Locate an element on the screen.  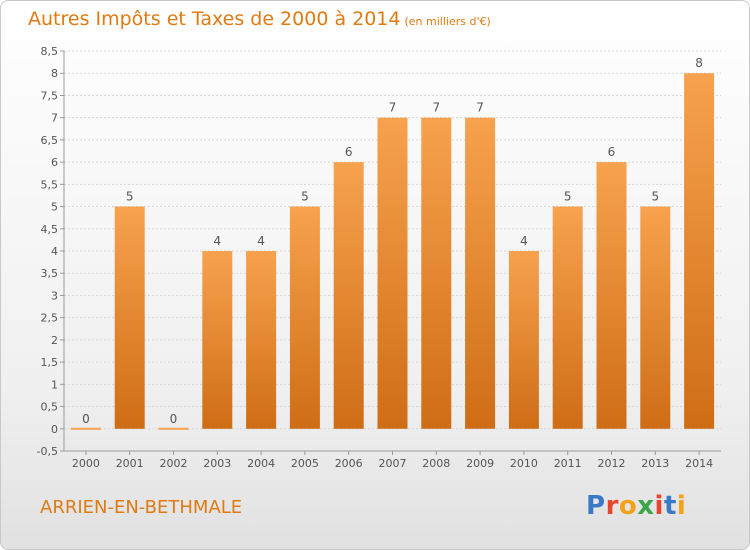
x-tick-label: 2008 is located at coordinates (436, 463).